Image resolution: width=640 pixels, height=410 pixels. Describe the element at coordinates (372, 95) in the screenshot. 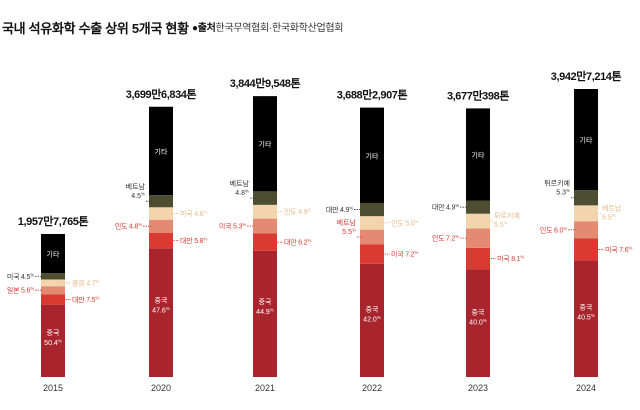

I see `total-label-2022: 3,688만2,907톤` at that location.